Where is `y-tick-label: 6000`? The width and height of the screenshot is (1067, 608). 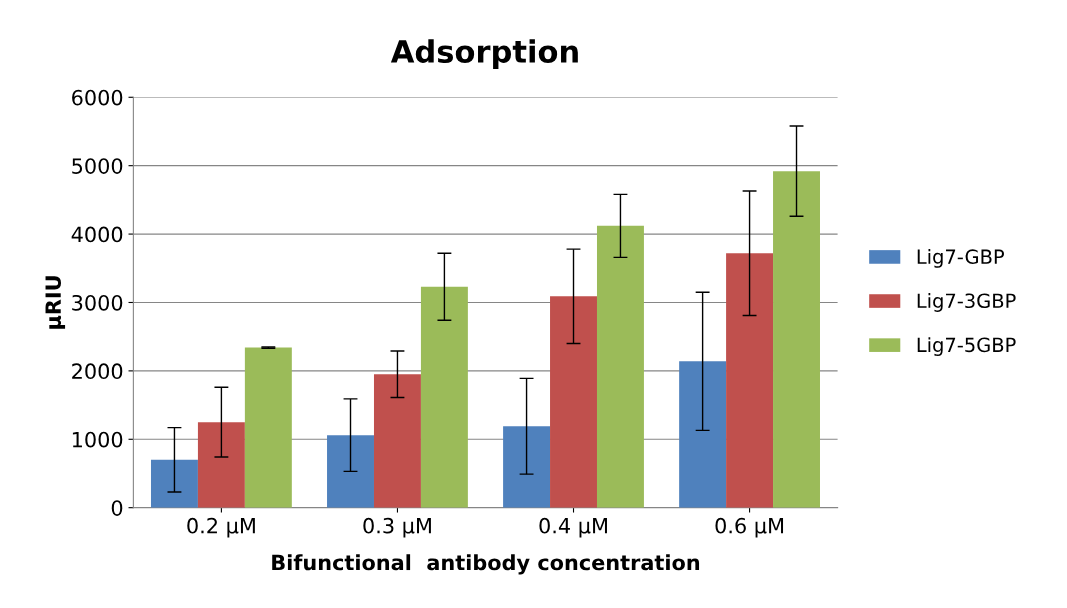 y-tick-label: 6000 is located at coordinates (97, 97).